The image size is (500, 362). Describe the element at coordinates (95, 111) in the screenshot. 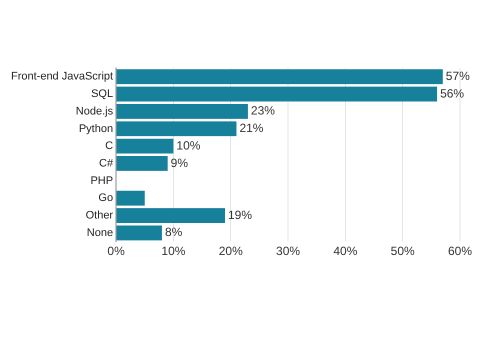

I see `y-tick-label: Node.js` at that location.